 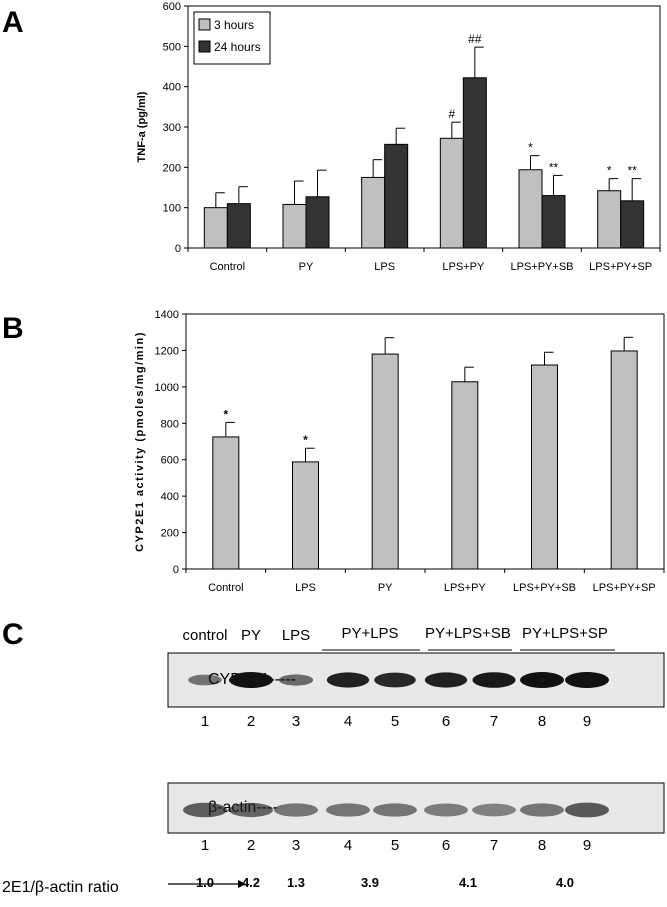 I want to click on y-tick-label: 800, so click(x=170, y=424).